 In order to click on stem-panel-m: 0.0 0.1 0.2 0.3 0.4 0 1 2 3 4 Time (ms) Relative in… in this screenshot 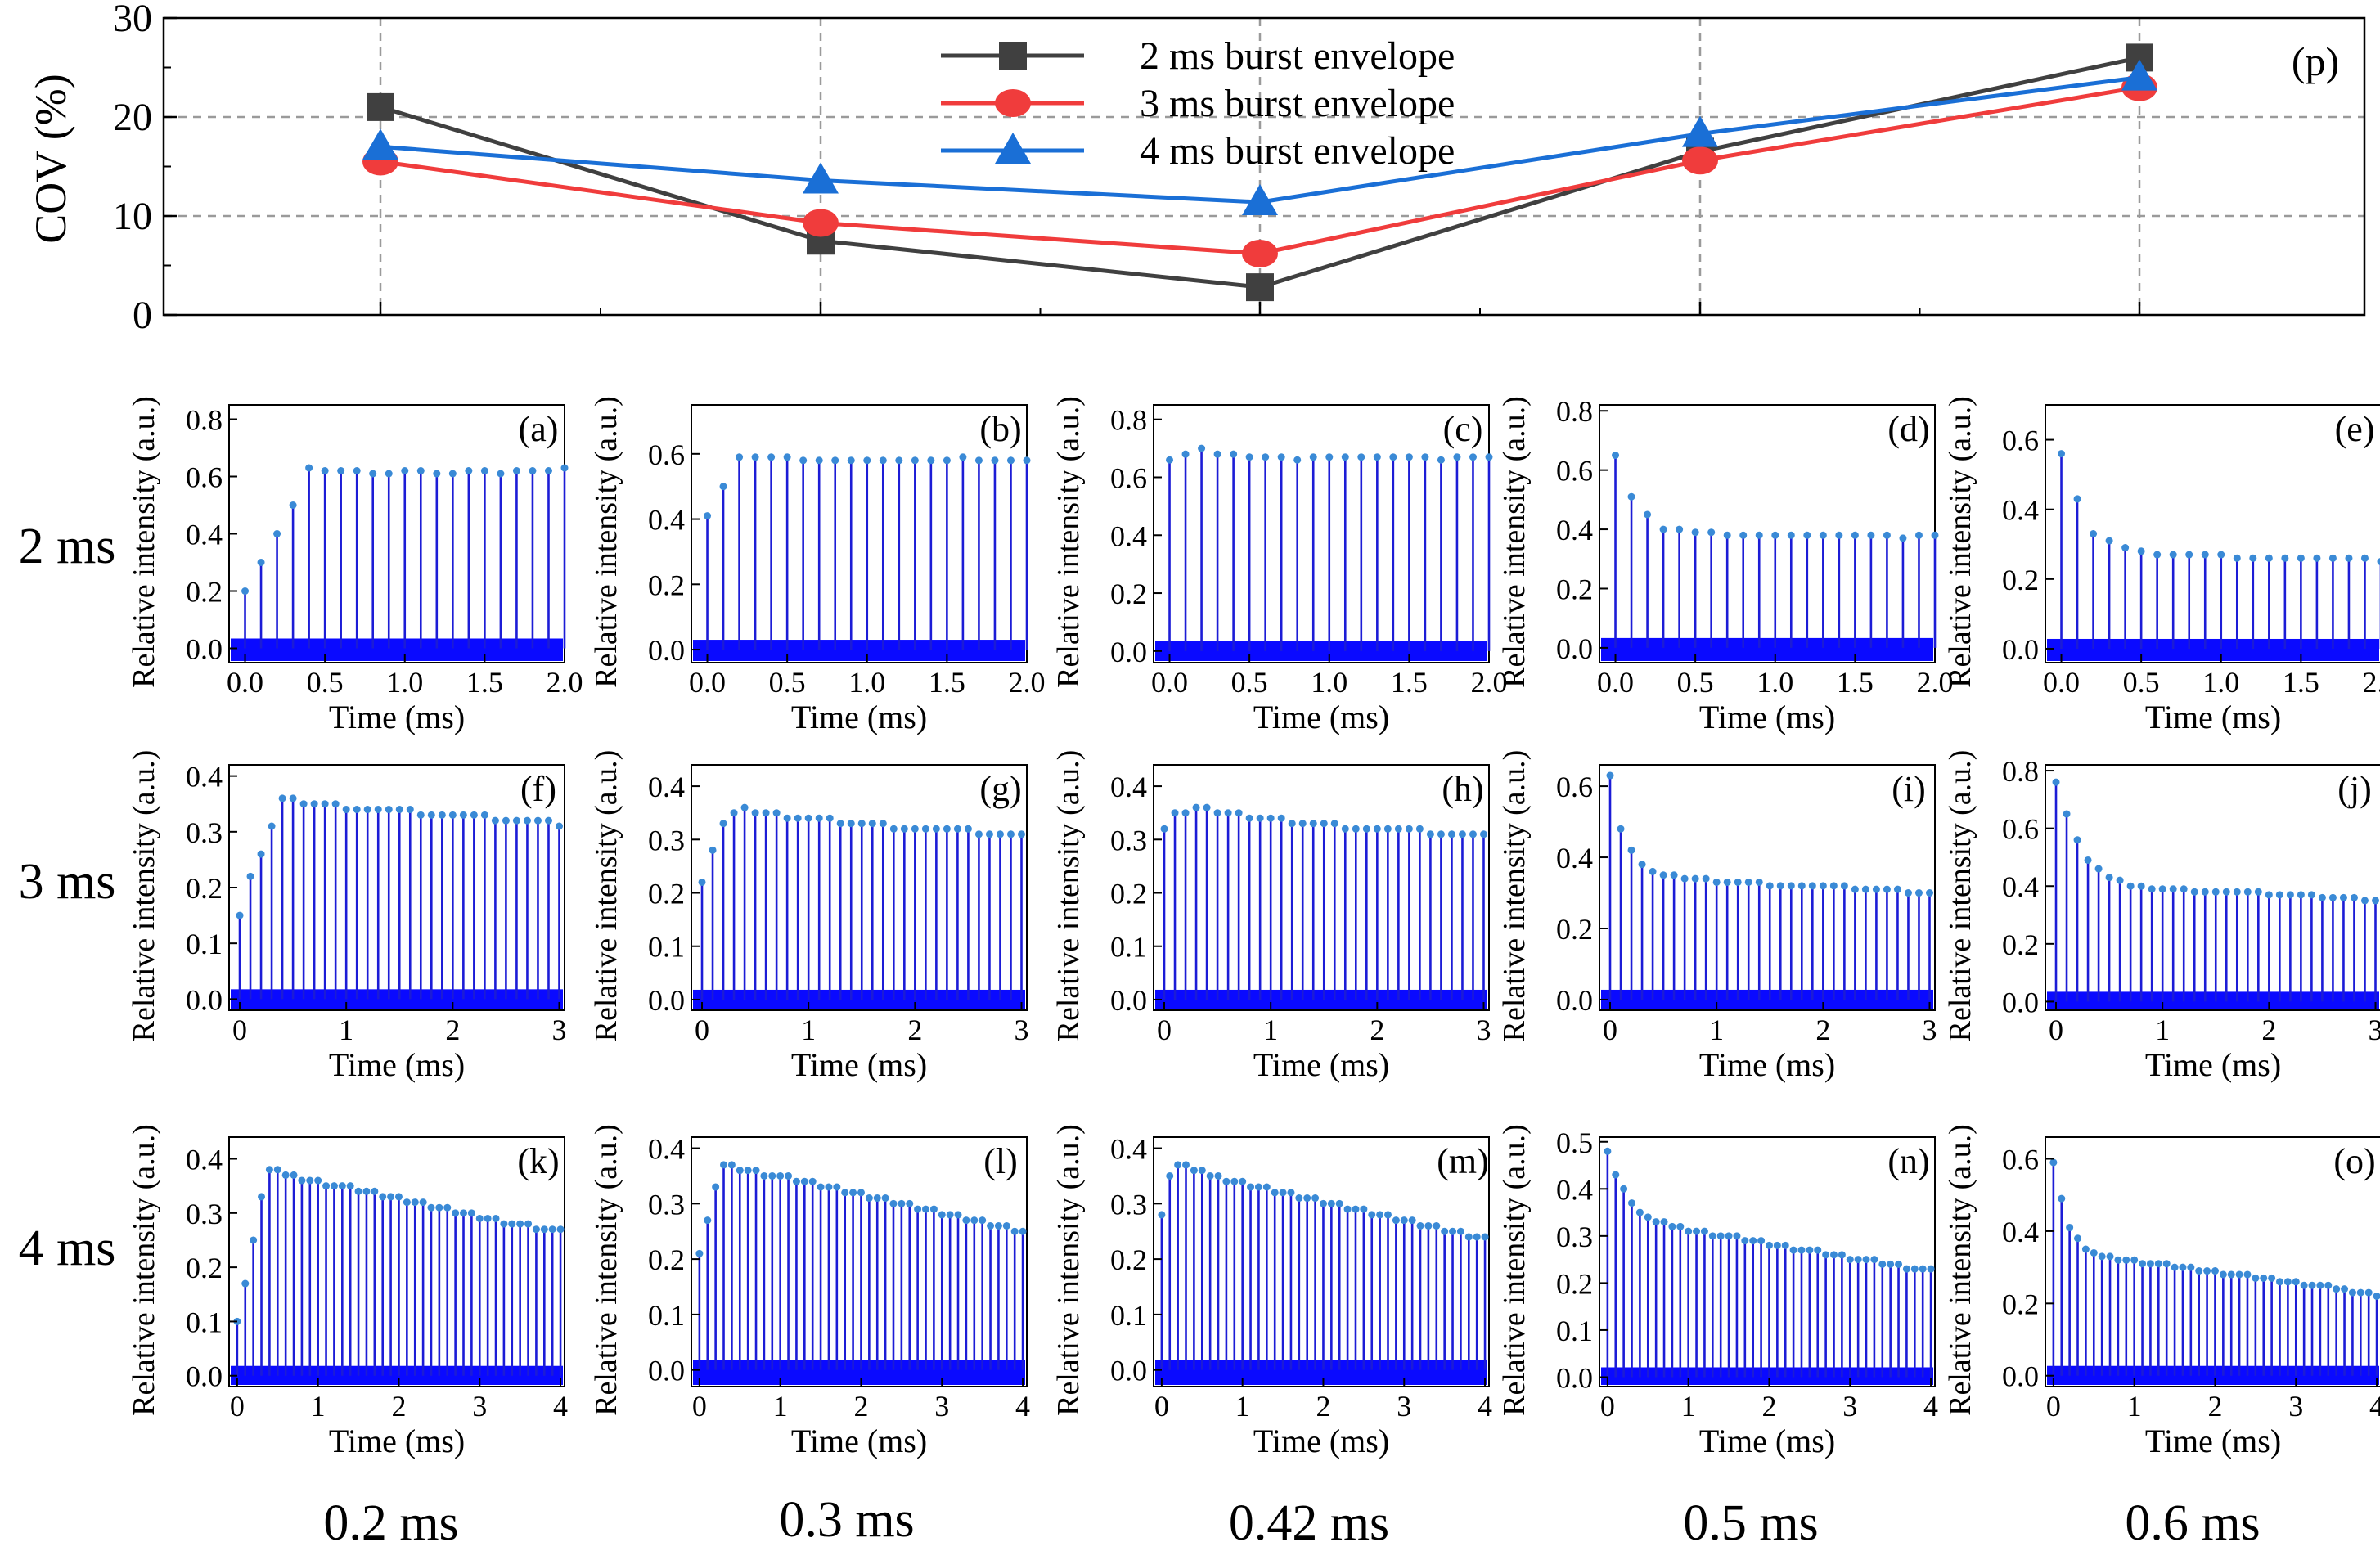, I will do `click(1271, 1291)`.